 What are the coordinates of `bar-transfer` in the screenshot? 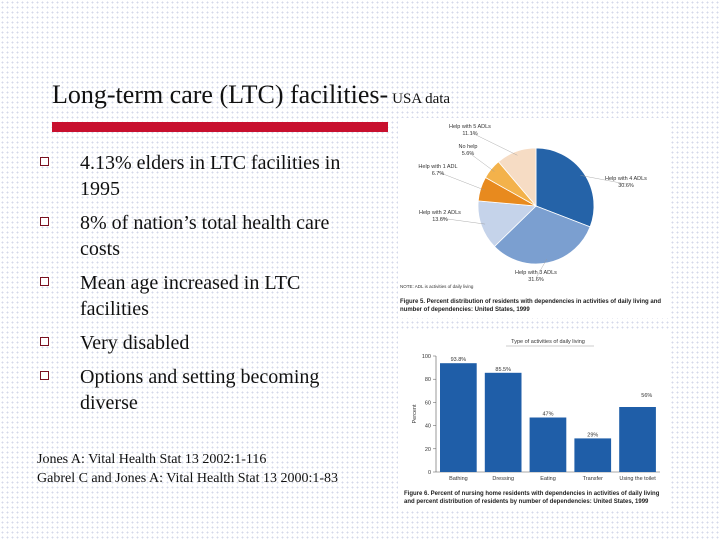 It's located at (593, 455).